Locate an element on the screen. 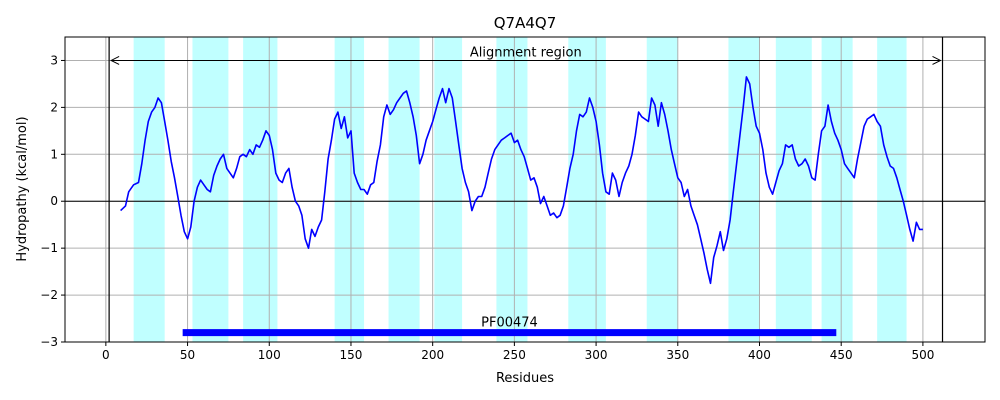  x-tick-label-0: 0 is located at coordinates (106, 355).